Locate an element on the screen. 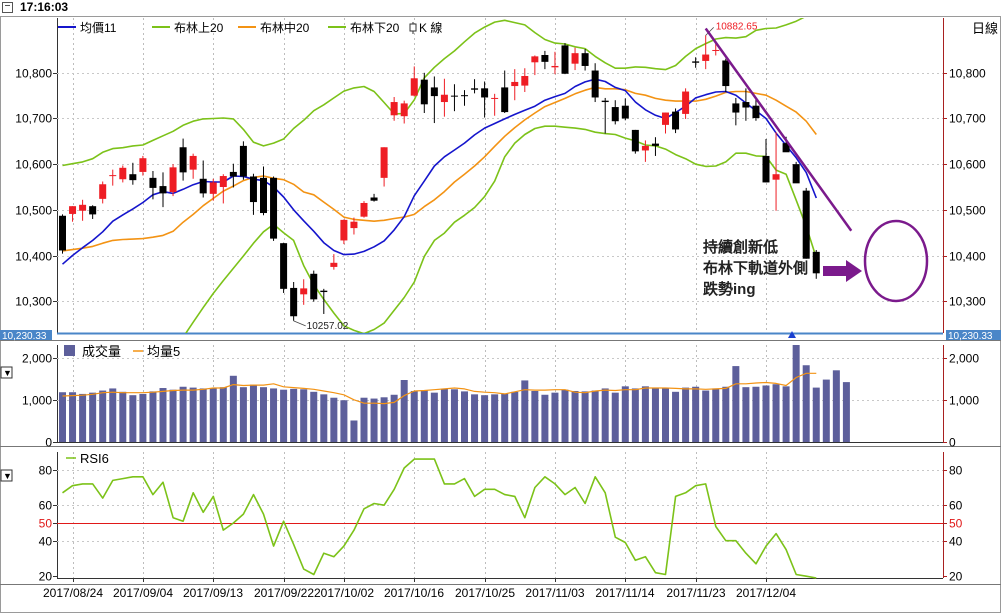 This screenshot has width=1001, height=613. volume-legend-swatch is located at coordinates (69, 350).